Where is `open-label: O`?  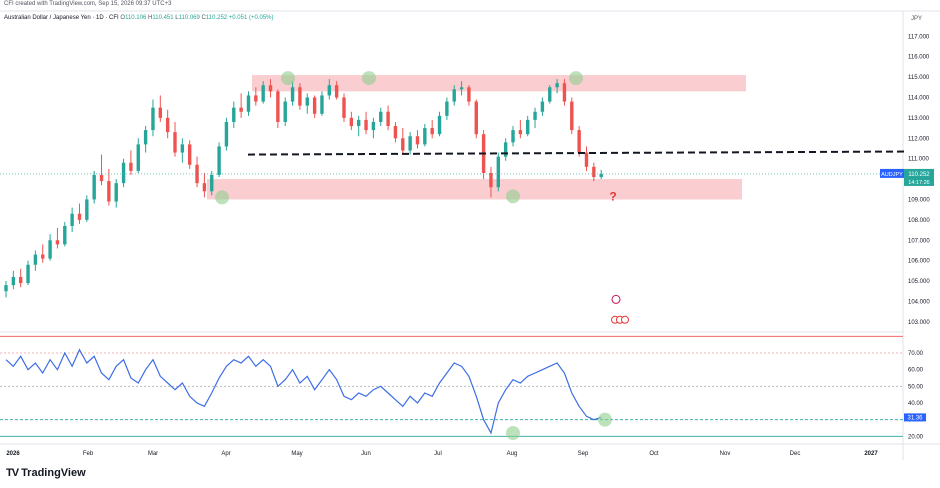
open-label: O is located at coordinates (123, 18).